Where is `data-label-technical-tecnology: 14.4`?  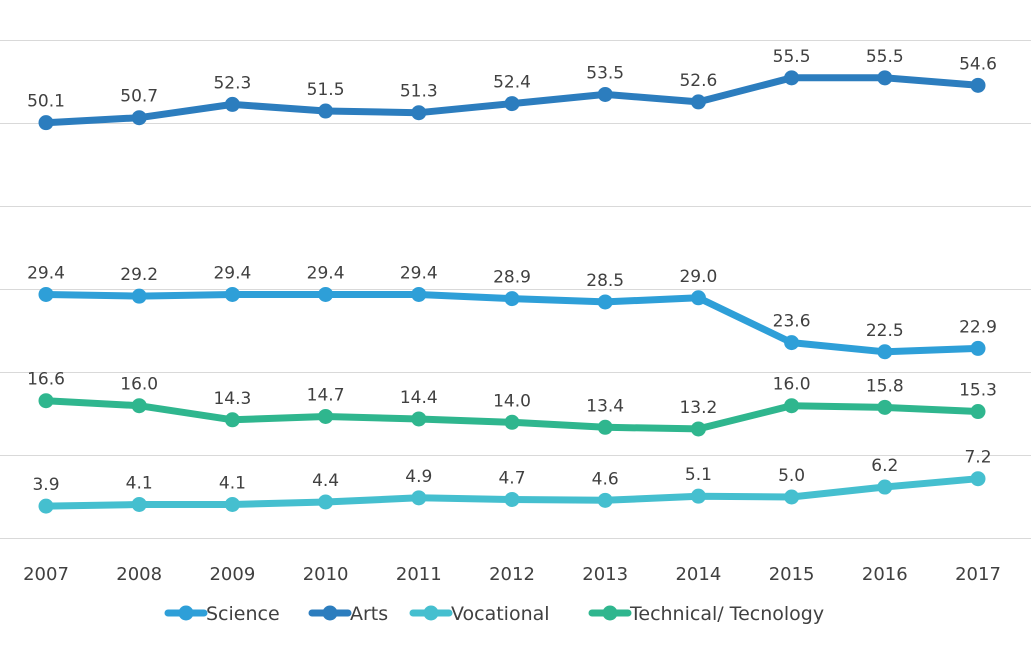 data-label-technical-tecnology: 14.4 is located at coordinates (419, 398).